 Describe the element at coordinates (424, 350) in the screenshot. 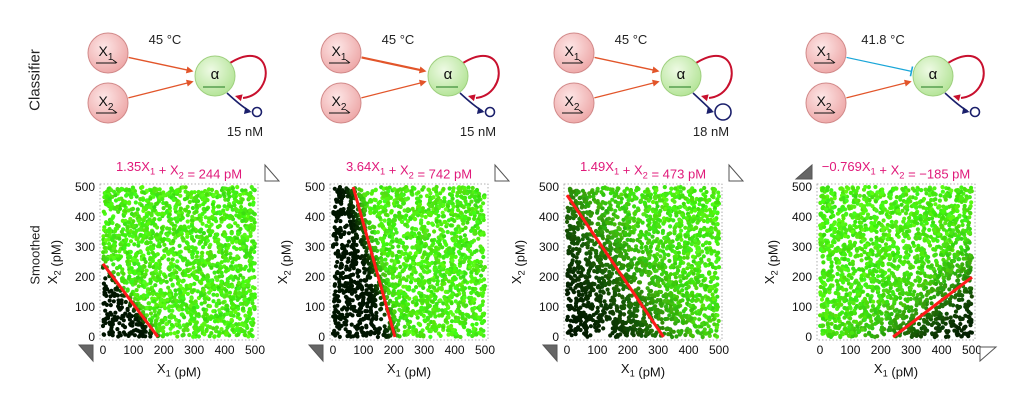

I see `x-tick-label: 300` at that location.